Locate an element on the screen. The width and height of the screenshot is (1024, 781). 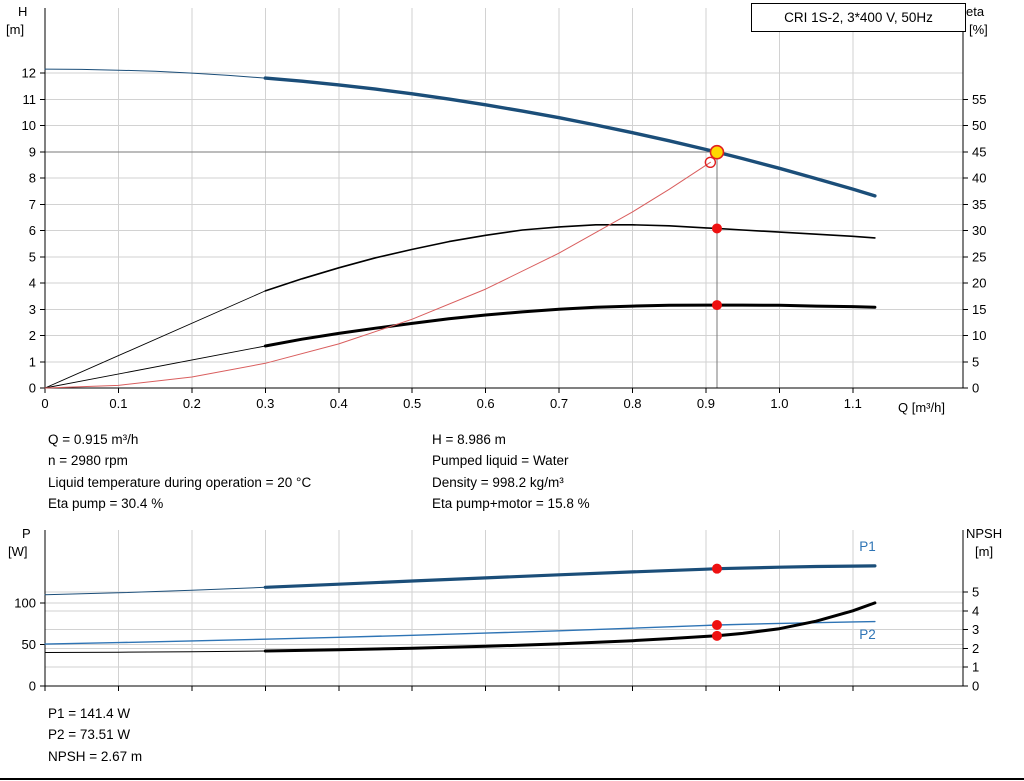
pump-title: CRI 1S-2, 3*400 V, 50Hz is located at coordinates (858, 17).